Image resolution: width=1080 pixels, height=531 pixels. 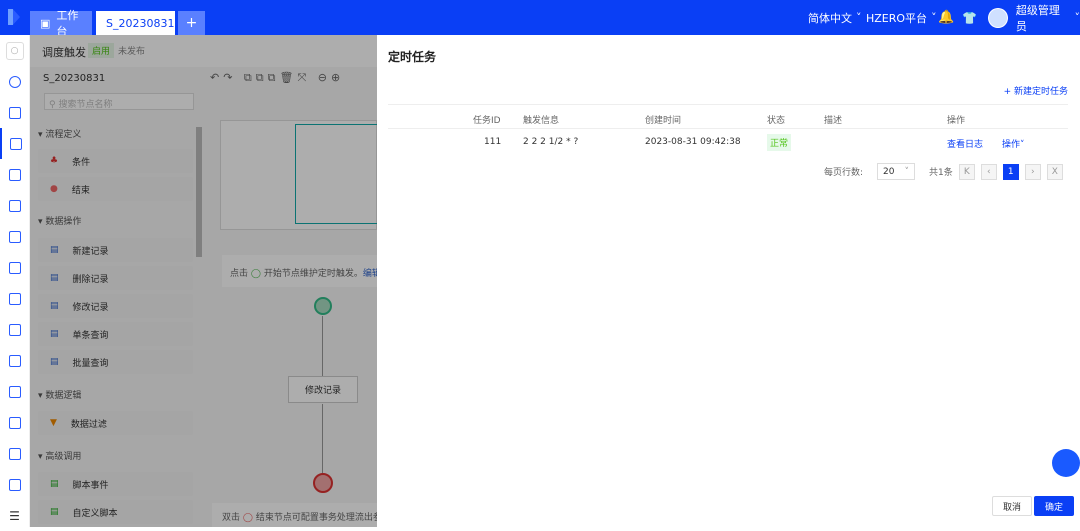 I want to click on drawer-title: 定时任务, so click(x=412, y=56).